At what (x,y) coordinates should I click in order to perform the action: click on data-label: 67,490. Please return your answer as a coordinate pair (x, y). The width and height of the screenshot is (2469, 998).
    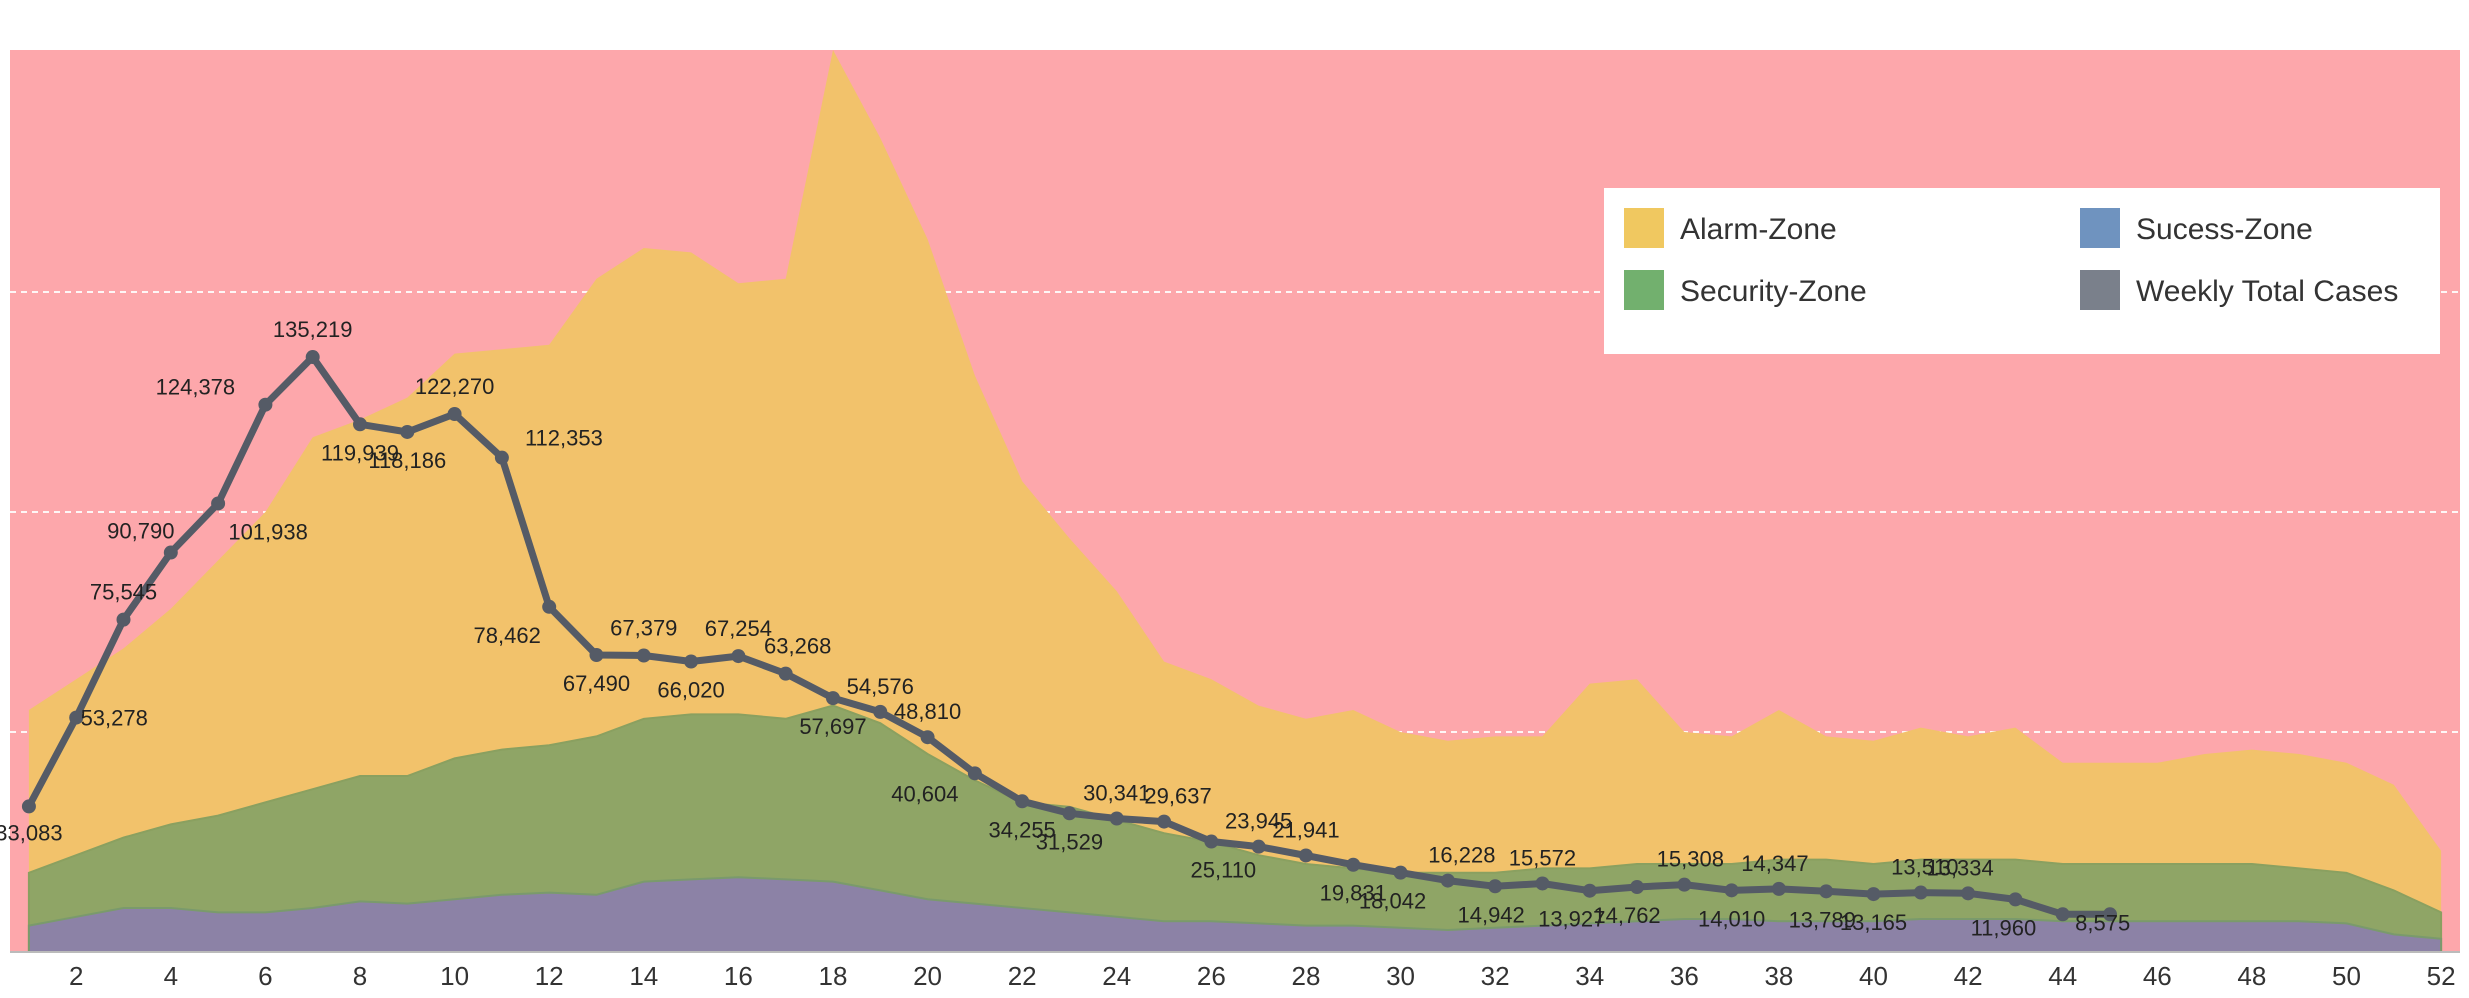
    Looking at the image, I should click on (596, 683).